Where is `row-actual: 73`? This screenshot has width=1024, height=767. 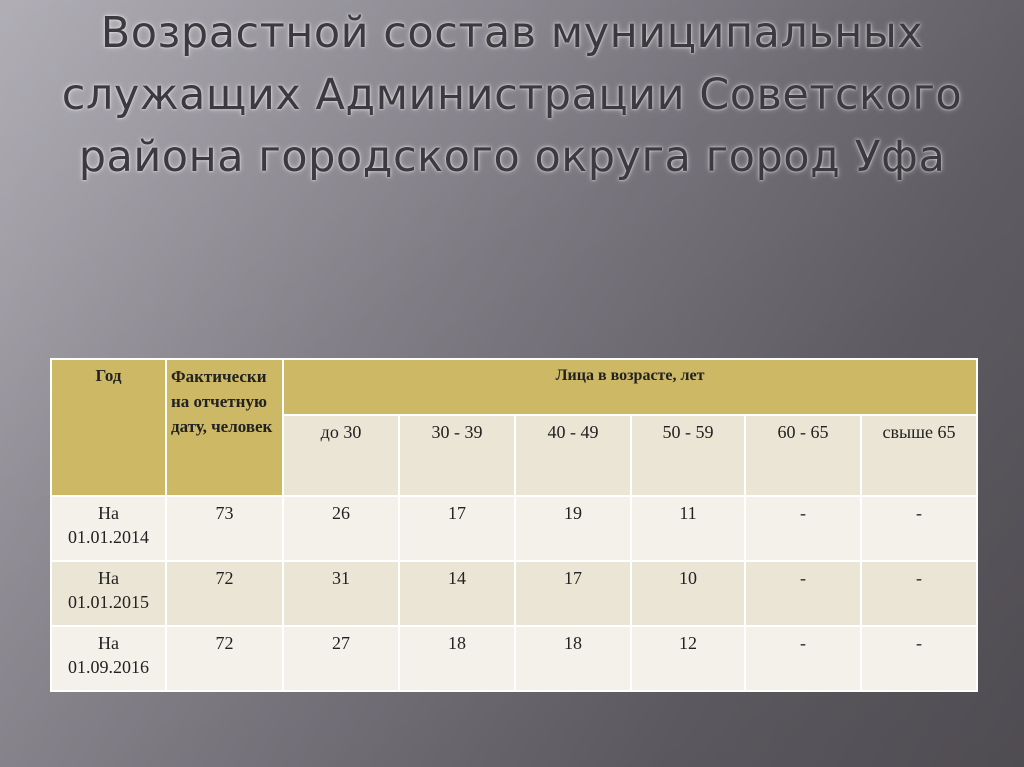 row-actual: 73 is located at coordinates (224, 528).